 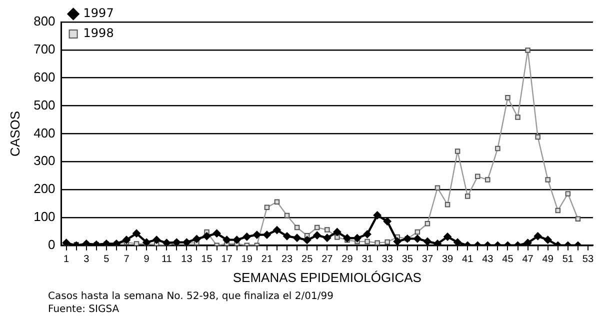 I want to click on y-tick-label: 400, so click(x=45, y=132).